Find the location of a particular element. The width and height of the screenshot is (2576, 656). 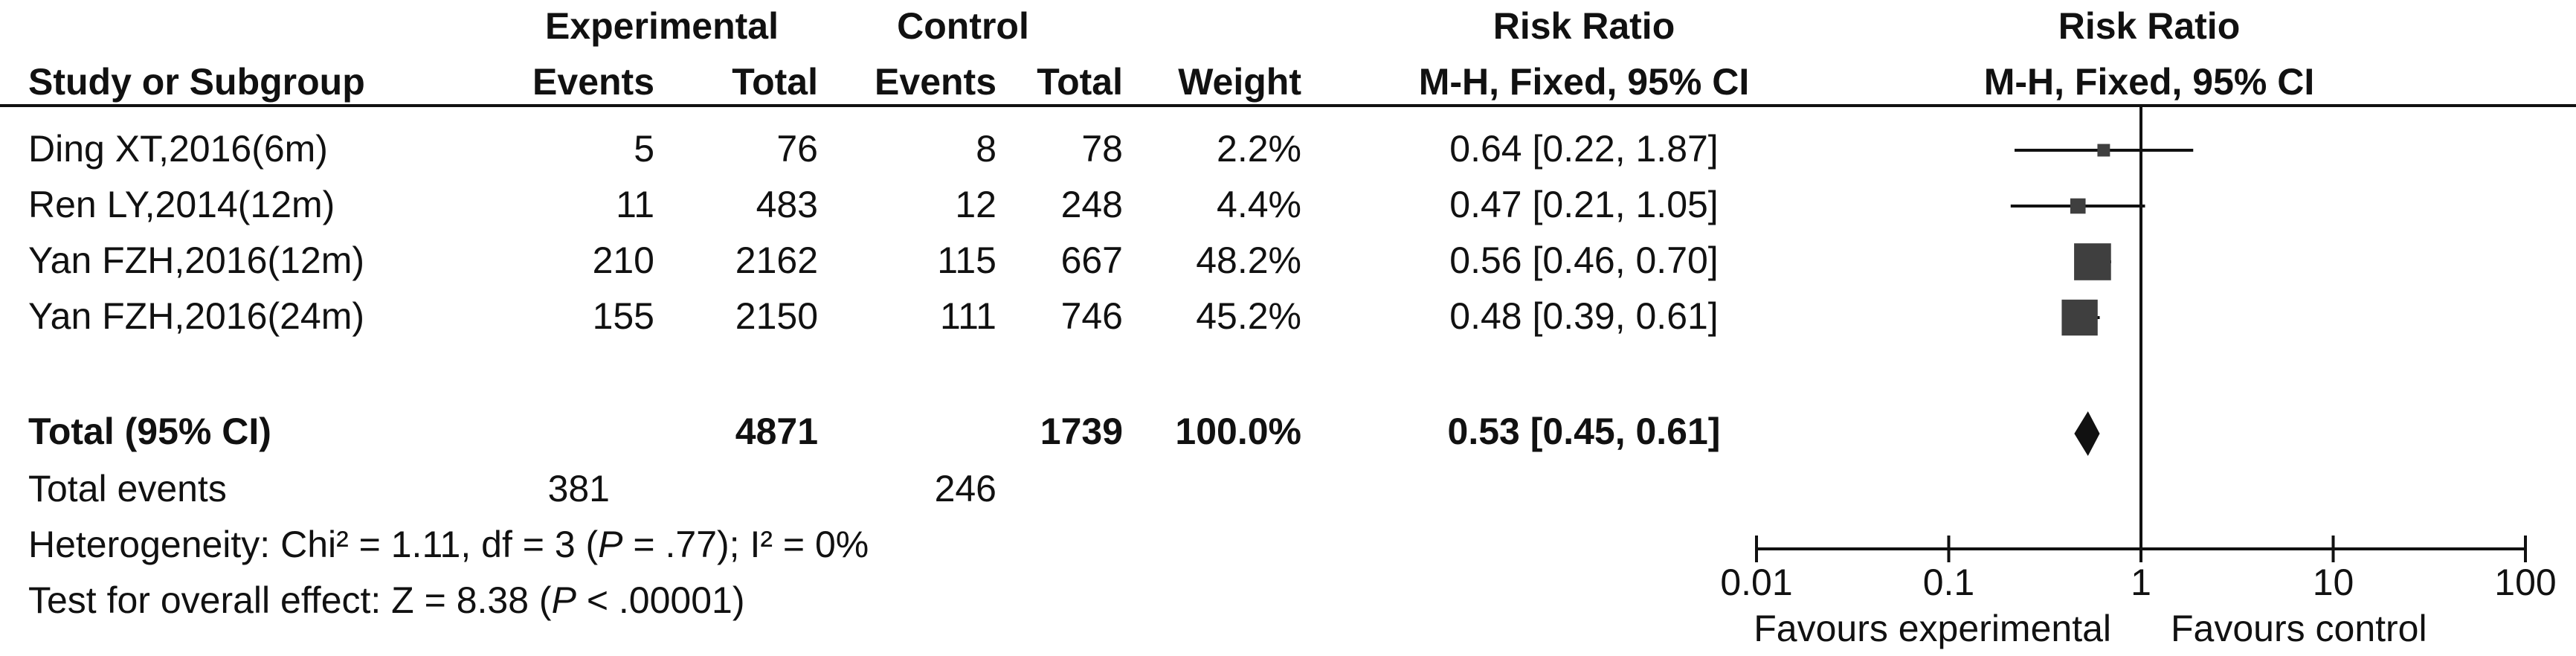

total-control: 746 is located at coordinates (1091, 316).